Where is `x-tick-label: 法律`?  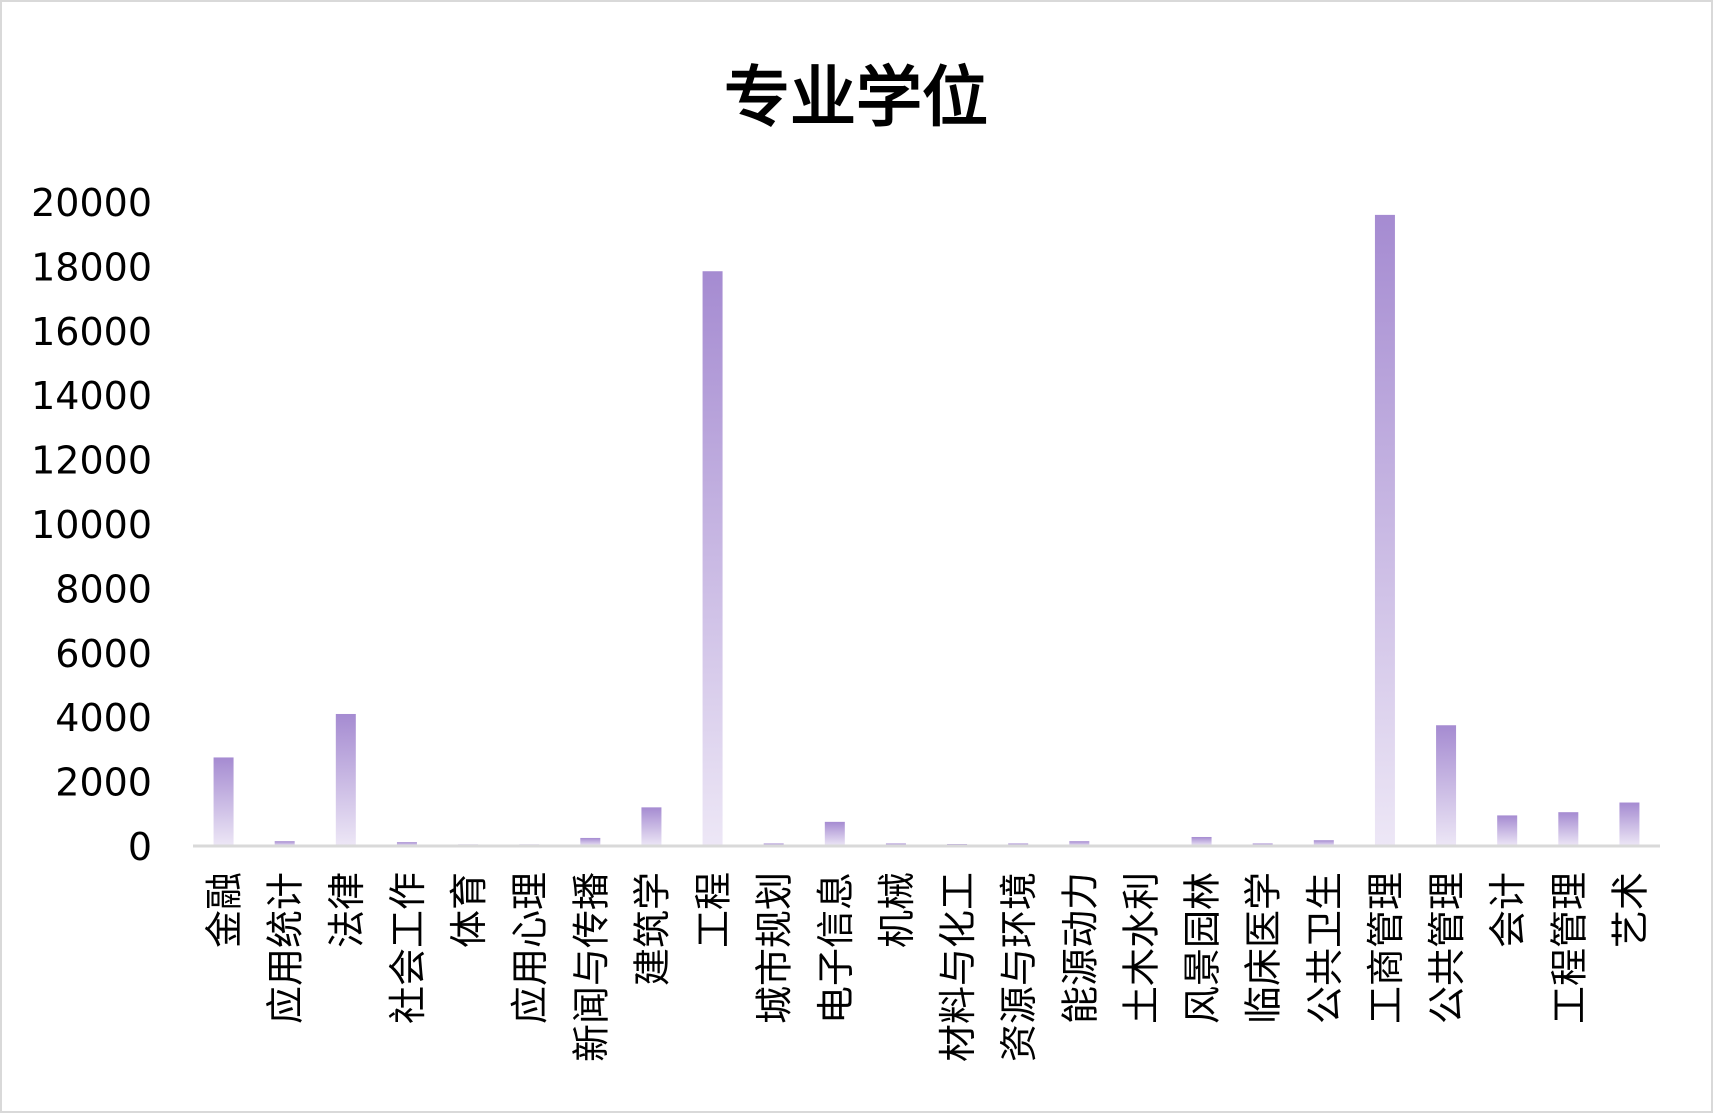
x-tick-label: 法律 is located at coordinates (347, 910).